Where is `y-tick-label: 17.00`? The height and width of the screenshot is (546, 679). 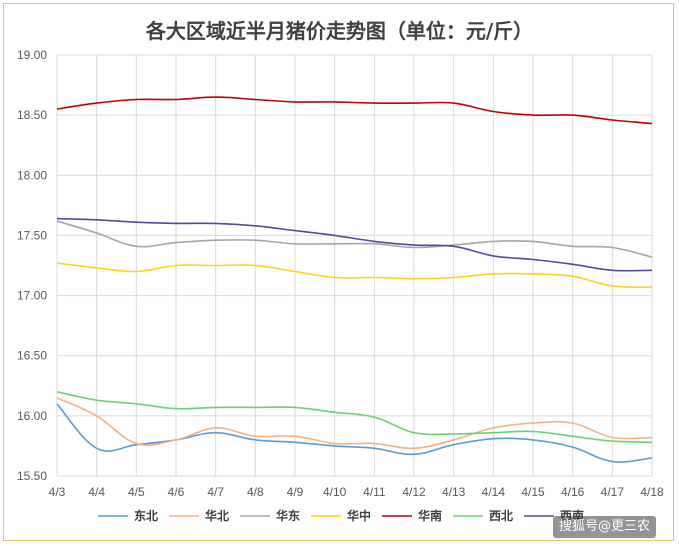 y-tick-label: 17.00 is located at coordinates (32, 296).